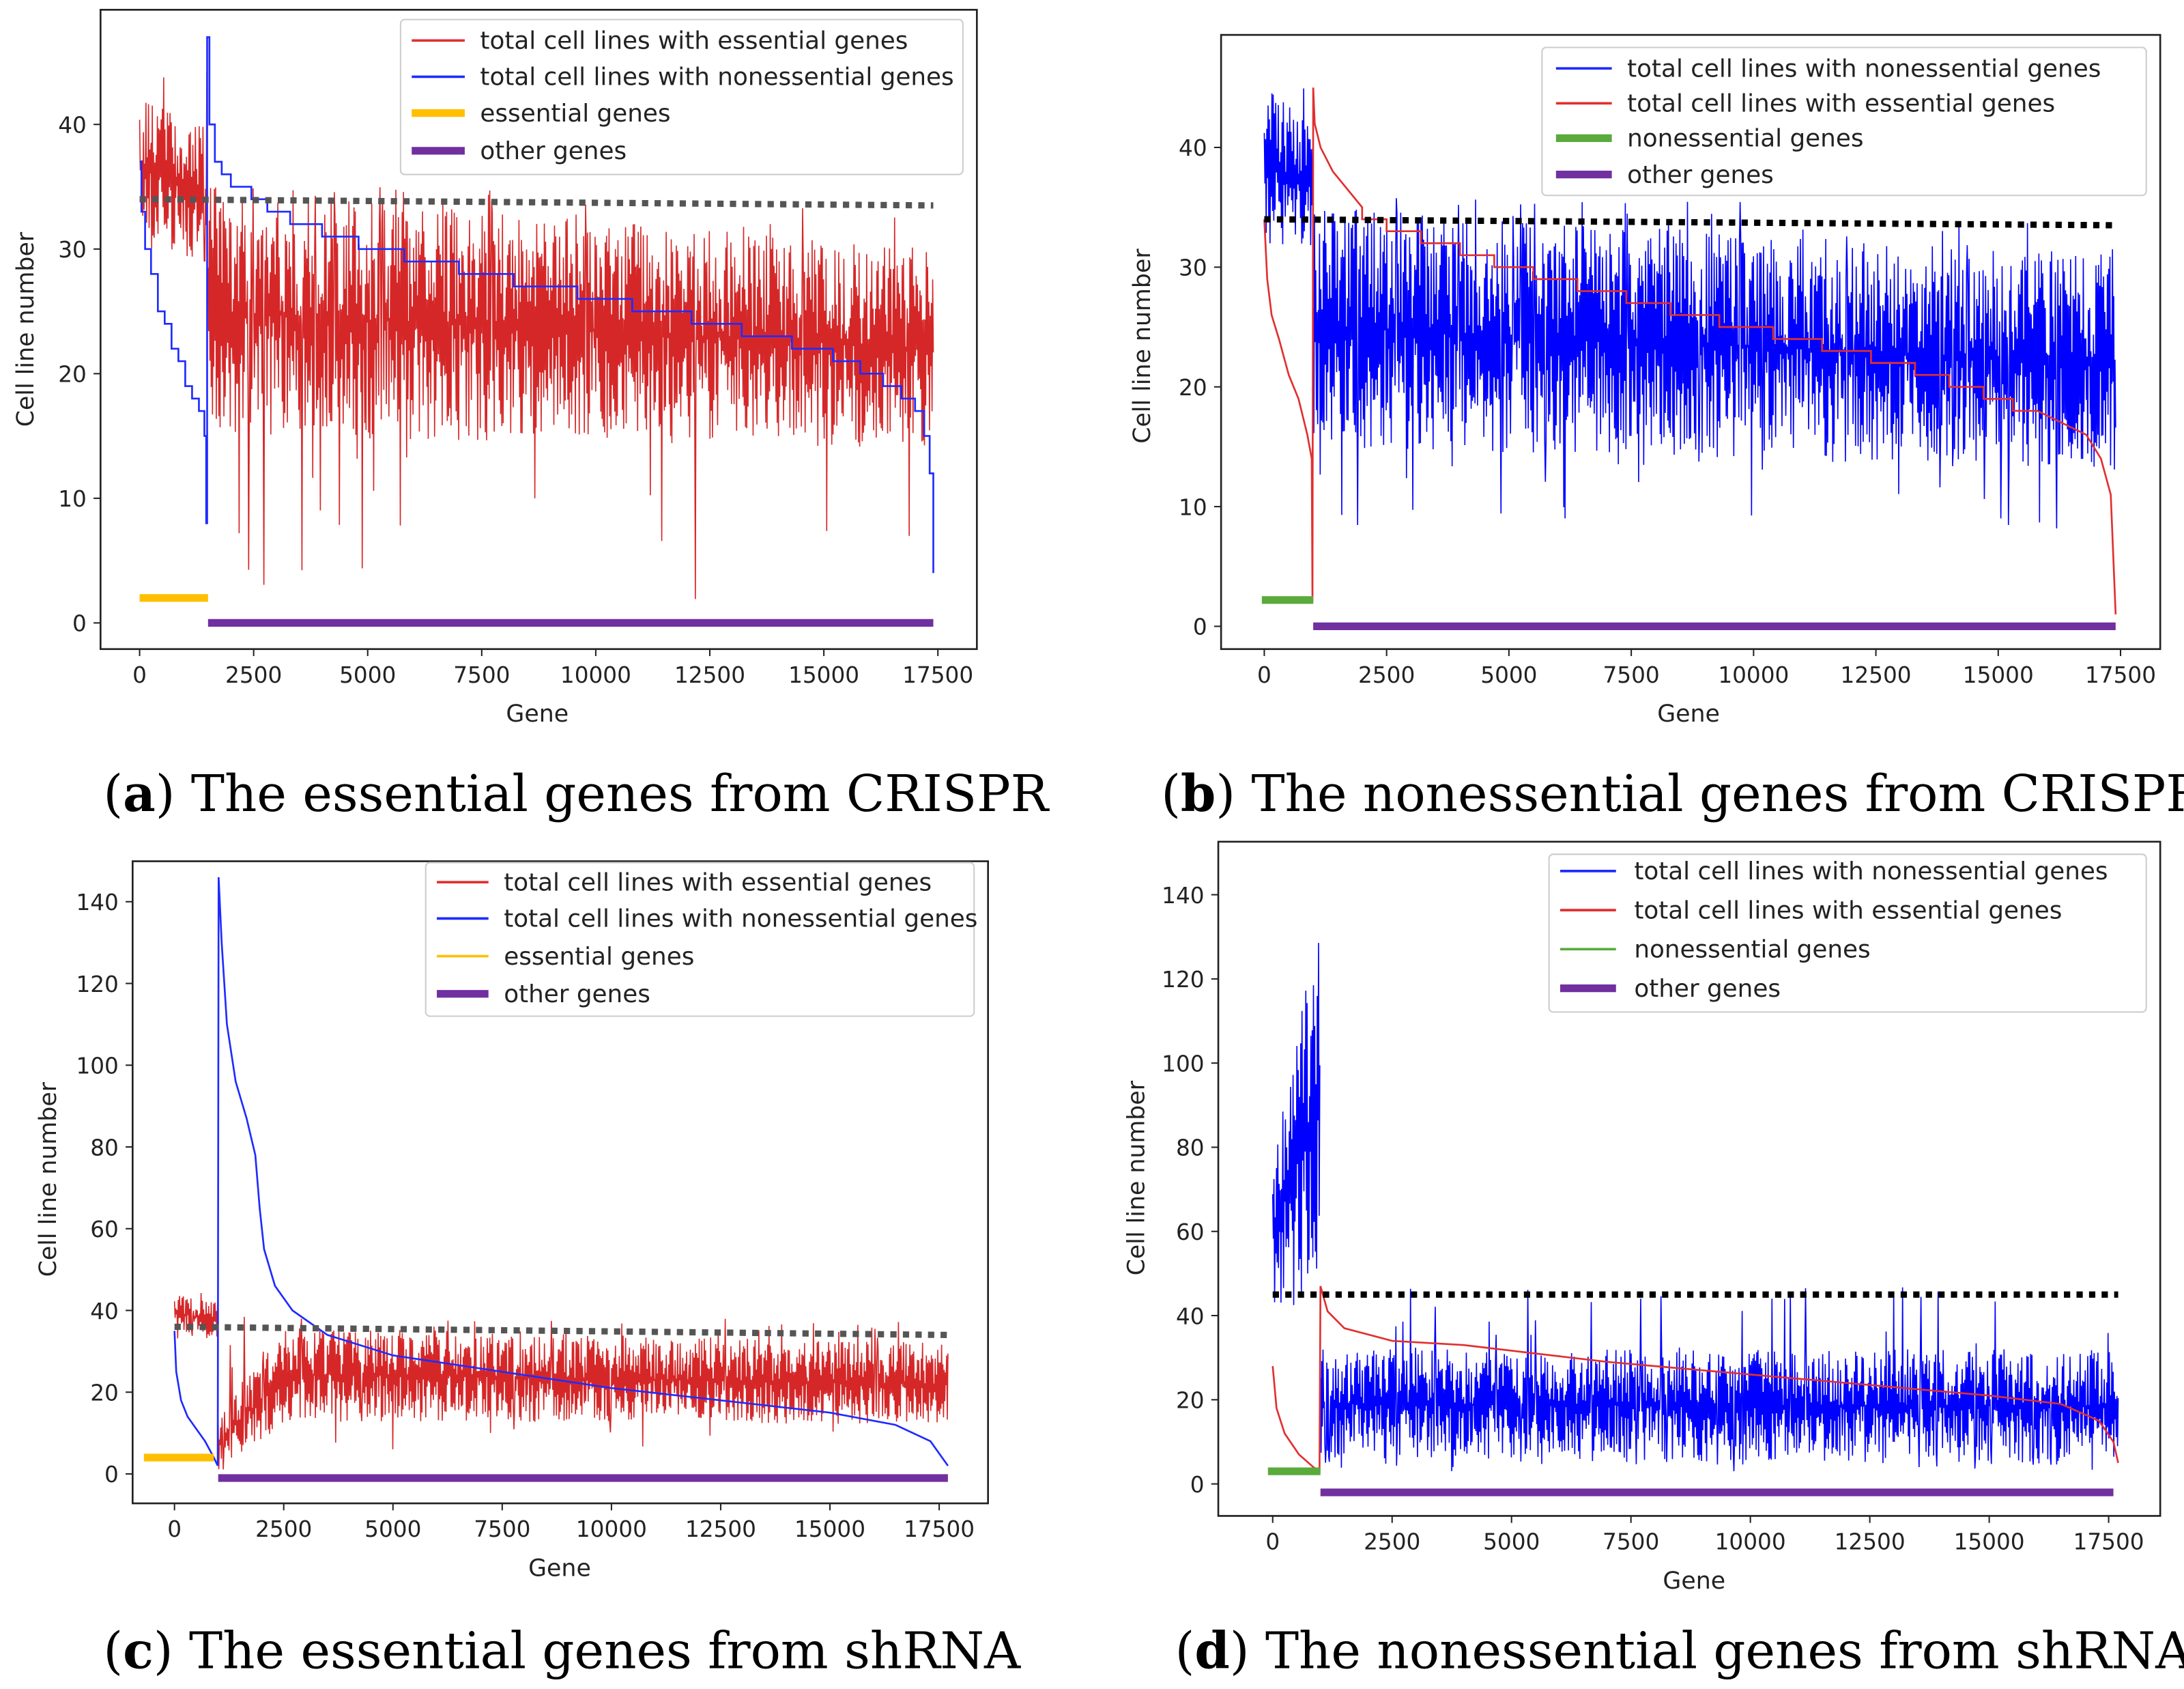 The height and width of the screenshot is (1689, 2184). I want to click on caption: (a) The essential genes from CRISPR, so click(576, 794).